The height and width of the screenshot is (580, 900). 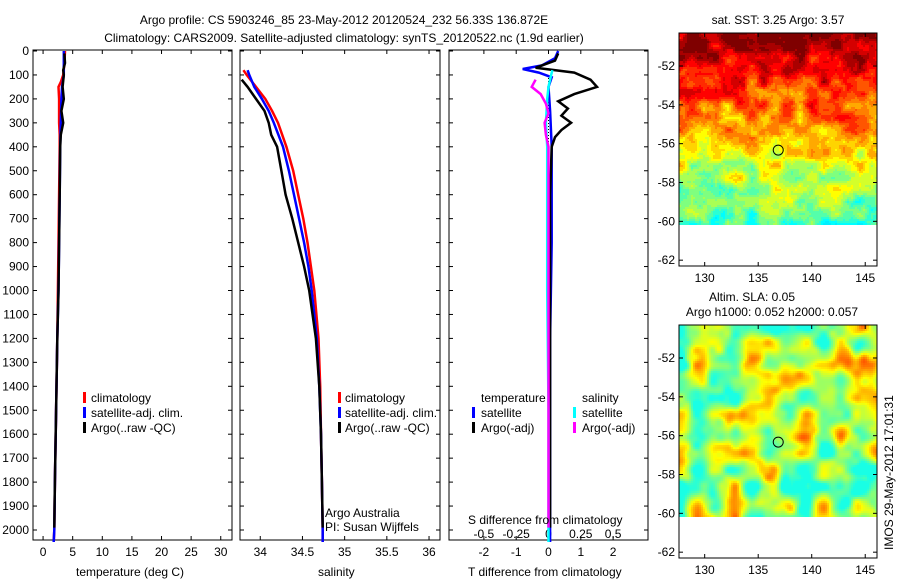 I want to click on legend-swatch-s-argo, so click(x=574, y=427).